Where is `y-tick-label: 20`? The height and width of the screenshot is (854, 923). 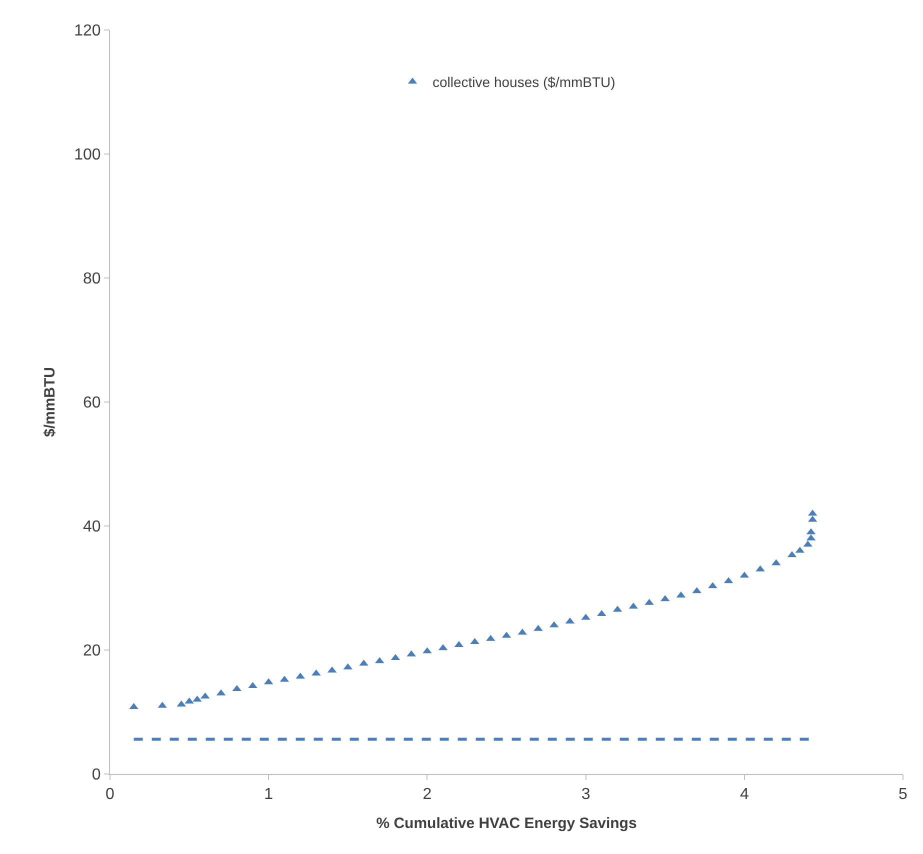
y-tick-label: 20 is located at coordinates (92, 651).